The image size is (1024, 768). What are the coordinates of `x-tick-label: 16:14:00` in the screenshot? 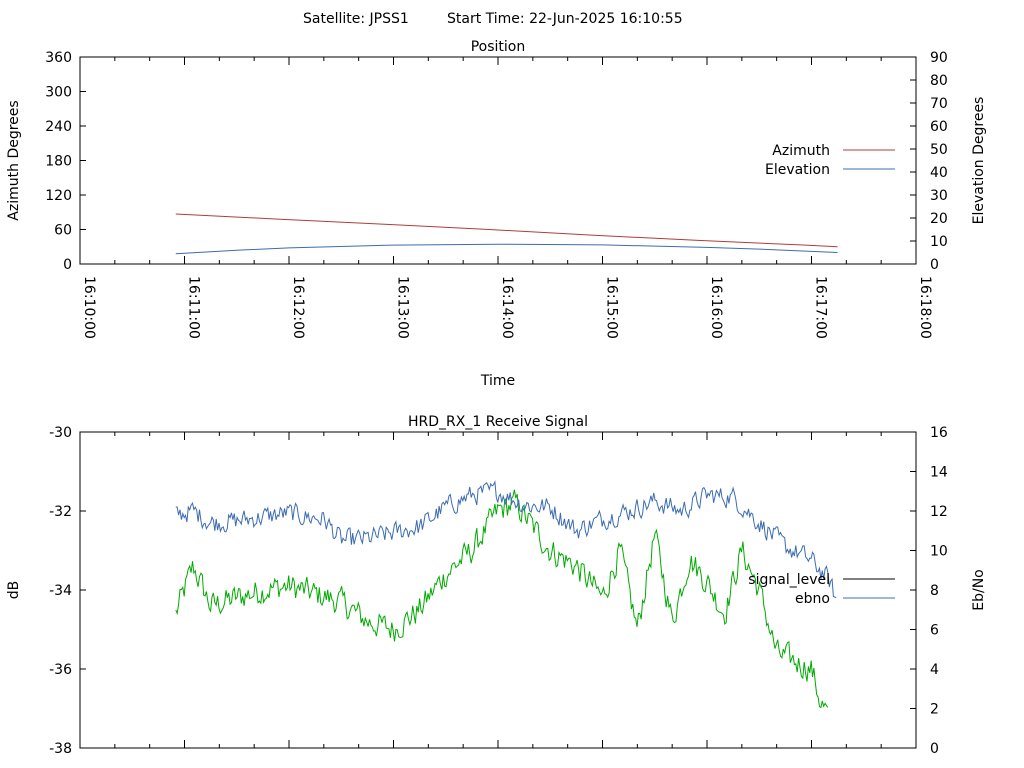 It's located at (507, 307).